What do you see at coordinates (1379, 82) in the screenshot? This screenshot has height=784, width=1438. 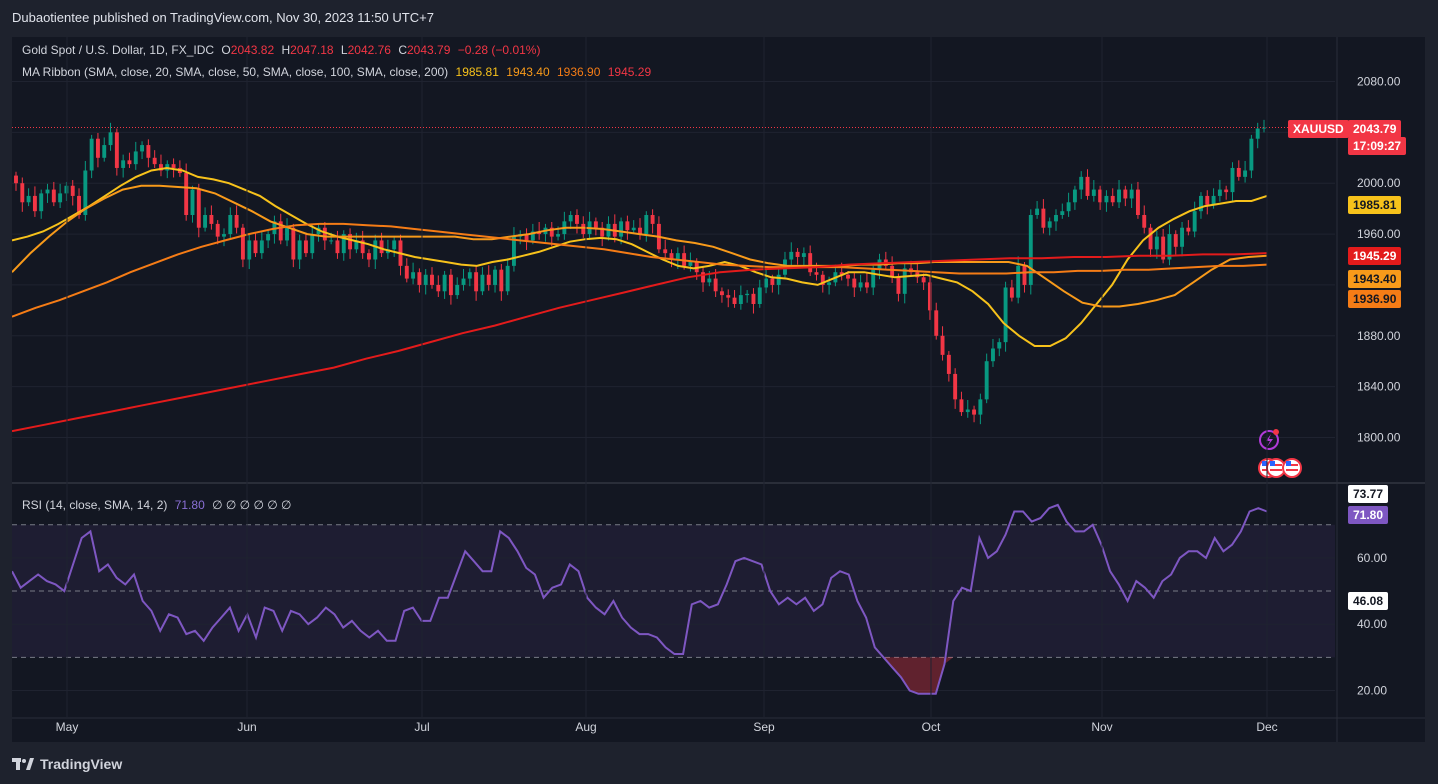 I see `price-tick-label: 2080.00` at bounding box center [1379, 82].